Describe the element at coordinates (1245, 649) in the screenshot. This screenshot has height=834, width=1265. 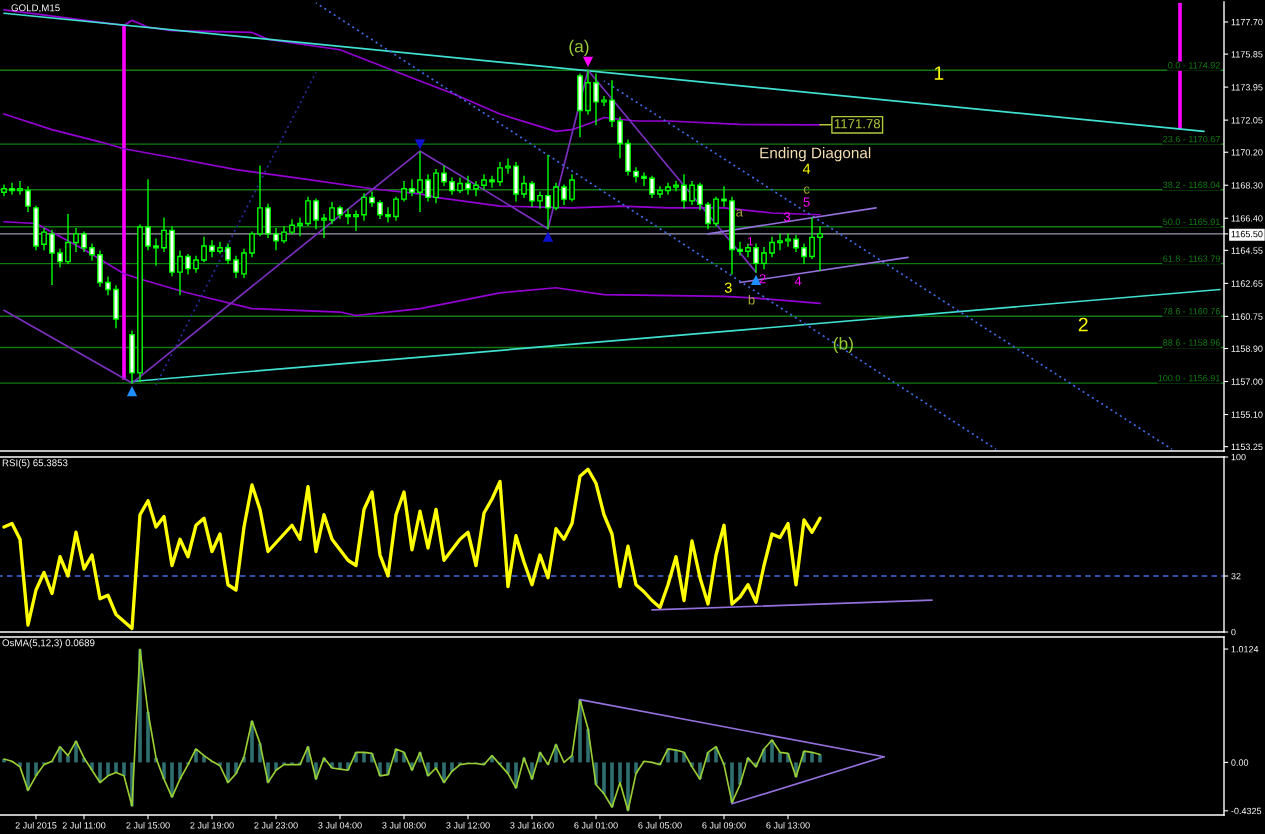
I see `y-tick-label: 1.0124` at that location.